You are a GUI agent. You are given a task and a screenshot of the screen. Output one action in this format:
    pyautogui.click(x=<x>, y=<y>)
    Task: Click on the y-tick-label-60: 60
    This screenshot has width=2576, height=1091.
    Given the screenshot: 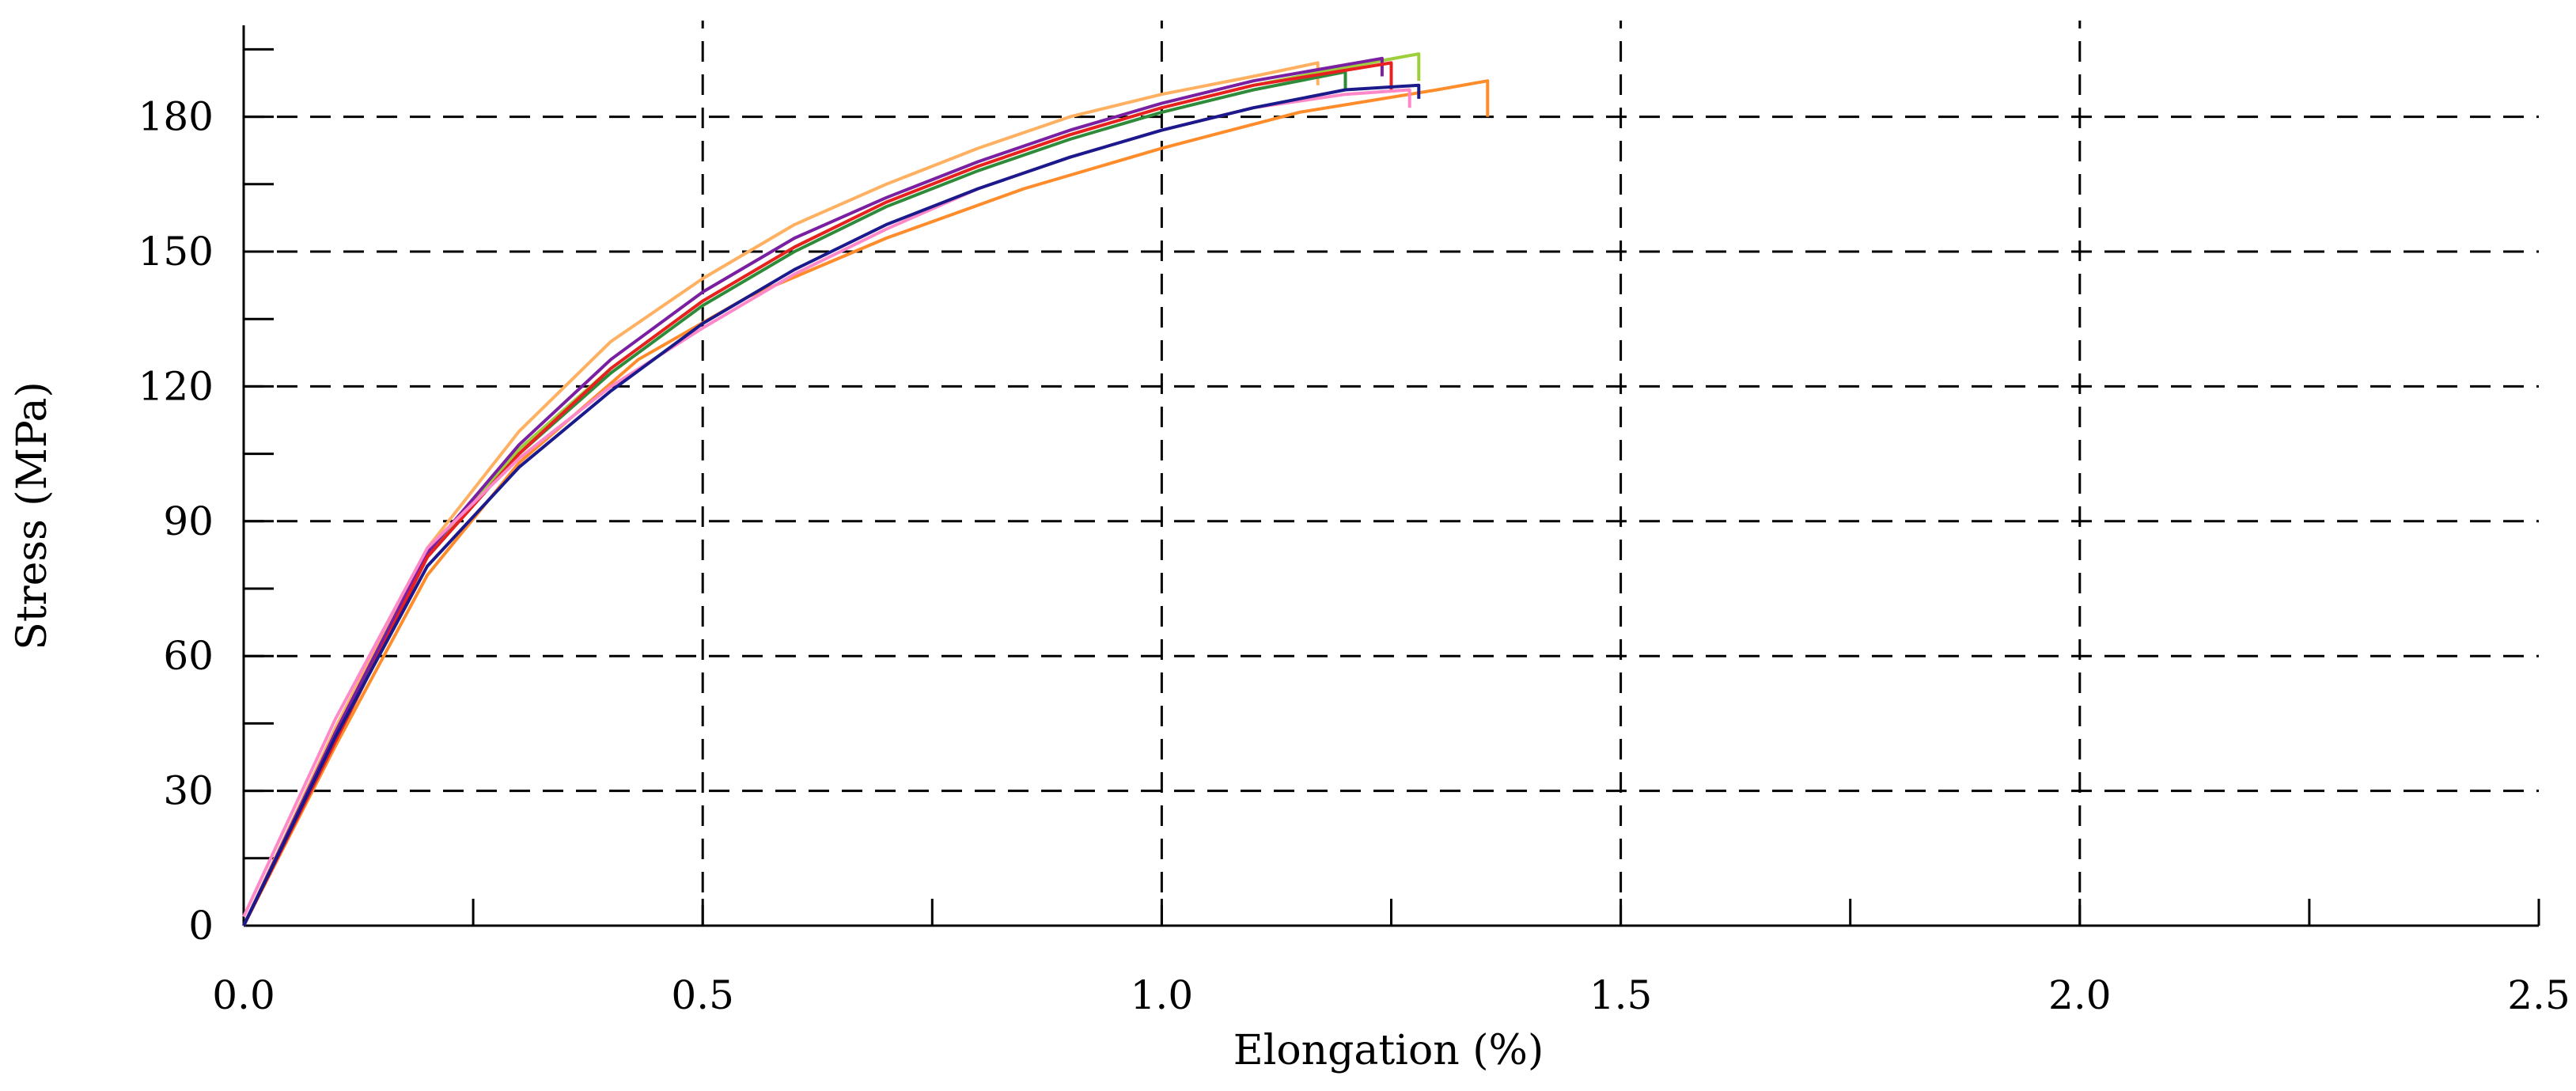 What is the action you would take?
    pyautogui.click(x=188, y=656)
    